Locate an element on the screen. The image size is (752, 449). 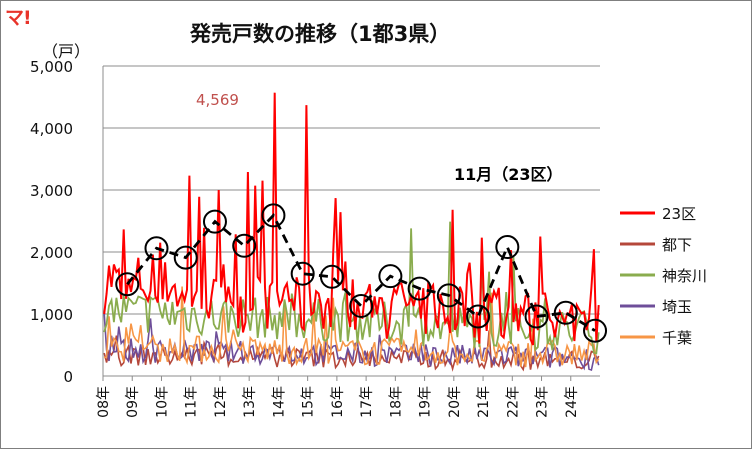
y-tick-labels: 0 1,000 2,000 3,000 4,000 5,000 is located at coordinates (51, 222).